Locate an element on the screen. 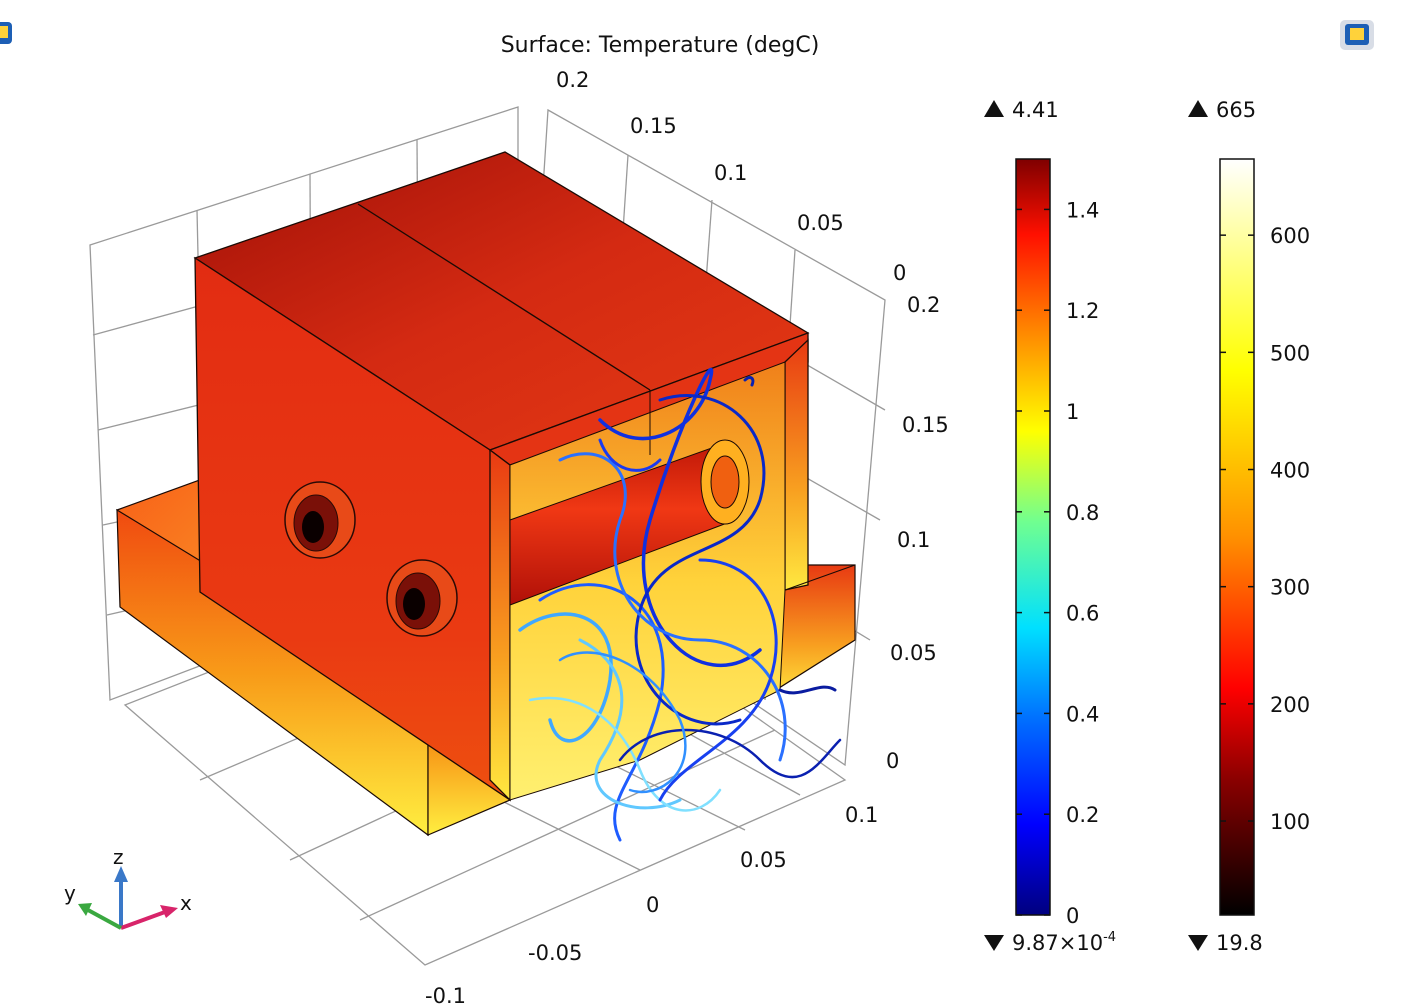 The width and height of the screenshot is (1422, 1005). colorbar-2-min-label: 19.8 is located at coordinates (1239, 943).